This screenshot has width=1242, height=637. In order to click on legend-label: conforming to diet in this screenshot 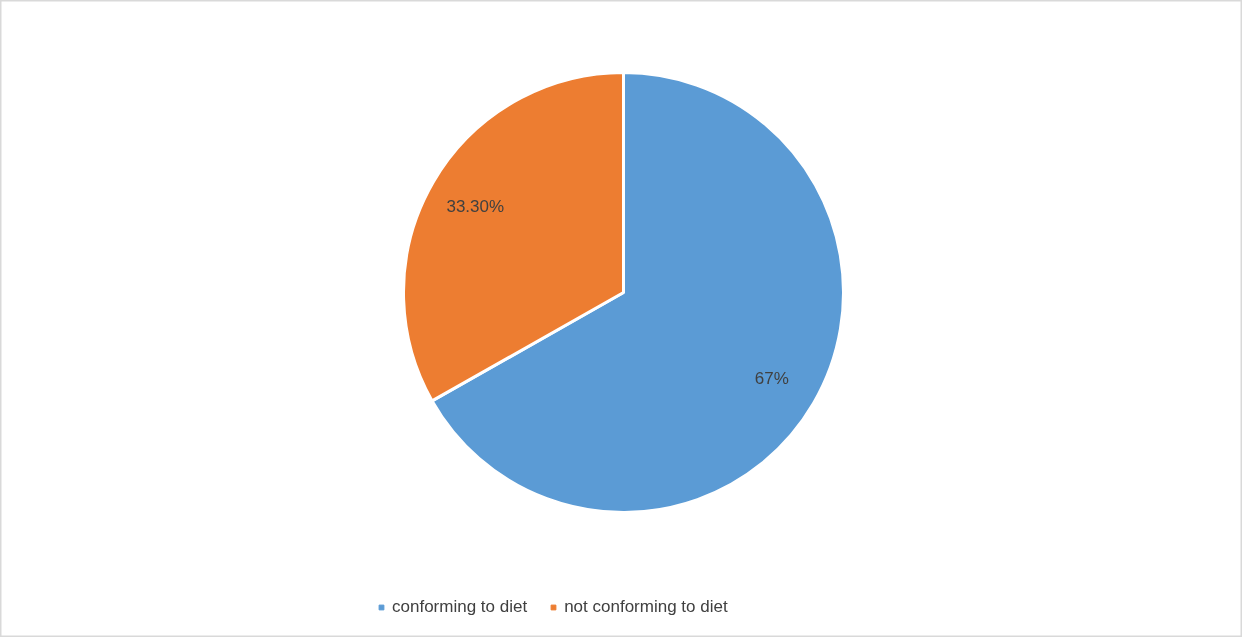, I will do `click(460, 607)`.